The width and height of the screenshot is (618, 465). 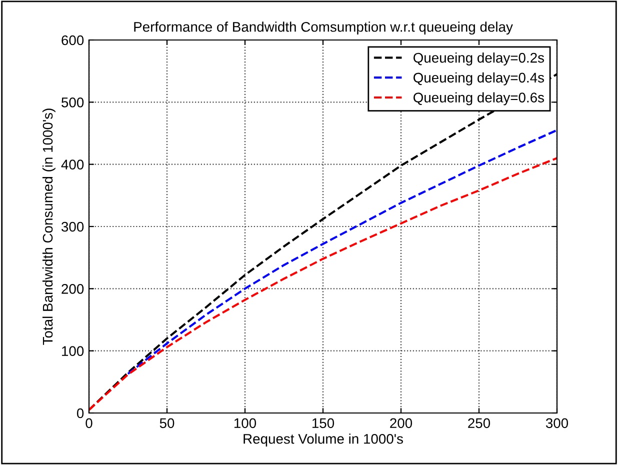 I want to click on y-tick-label: 200, so click(x=73, y=289).